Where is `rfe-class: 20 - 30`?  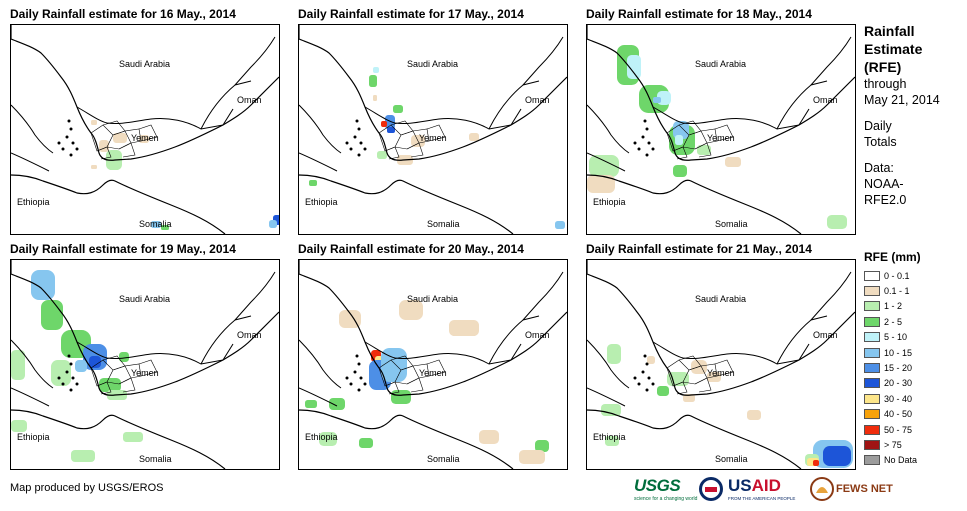
rfe-class: 20 - 30 is located at coordinates (890, 383).